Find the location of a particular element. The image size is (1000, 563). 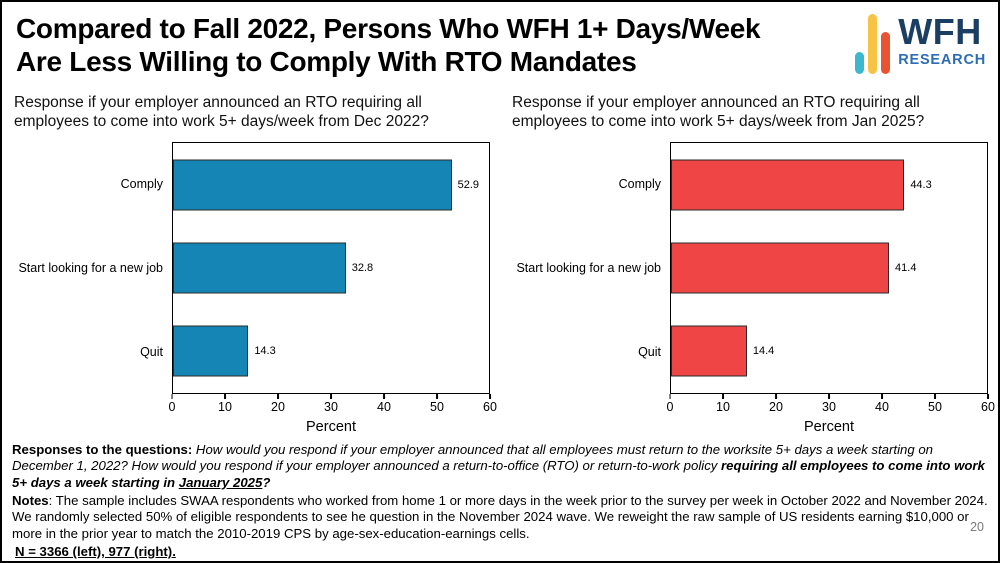

wfh-research-logo: WFH RESEARCH is located at coordinates (920, 41).